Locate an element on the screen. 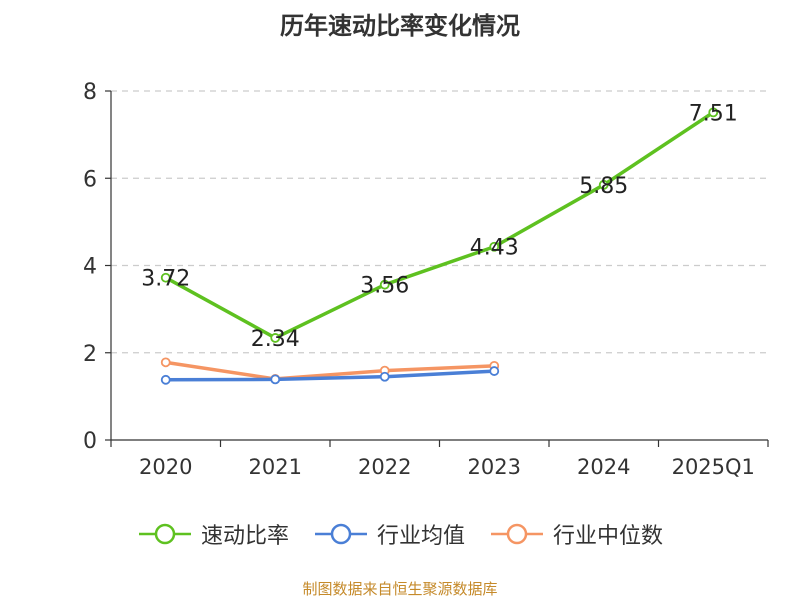  data-label: 5.85 is located at coordinates (603, 186).